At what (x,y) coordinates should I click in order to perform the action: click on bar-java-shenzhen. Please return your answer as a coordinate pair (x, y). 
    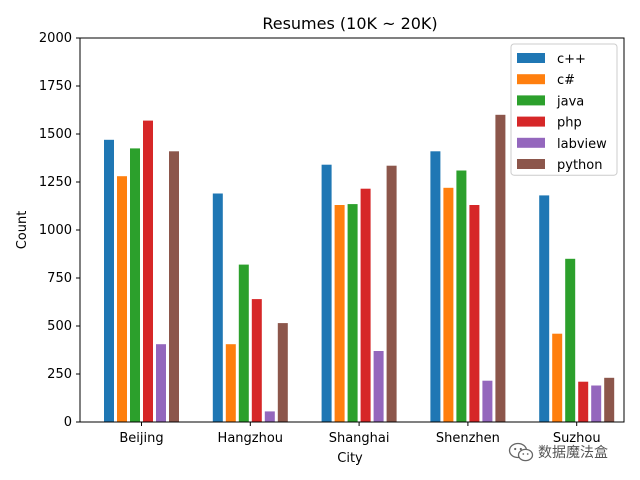
    Looking at the image, I should click on (461, 296).